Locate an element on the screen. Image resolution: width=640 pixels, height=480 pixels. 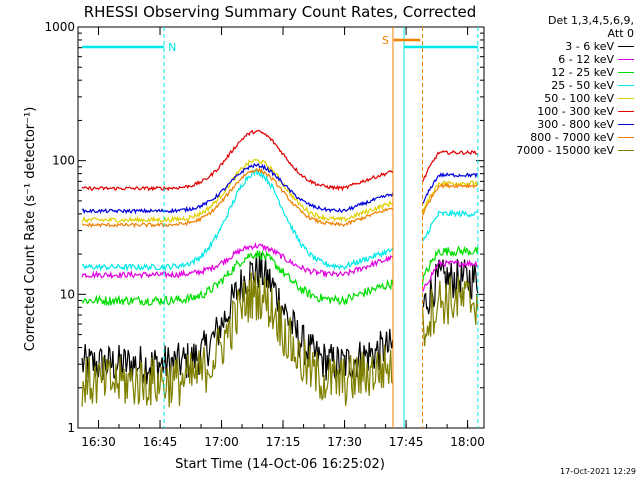
legend-item: 100 - 300 keV is located at coordinates (559, 111).